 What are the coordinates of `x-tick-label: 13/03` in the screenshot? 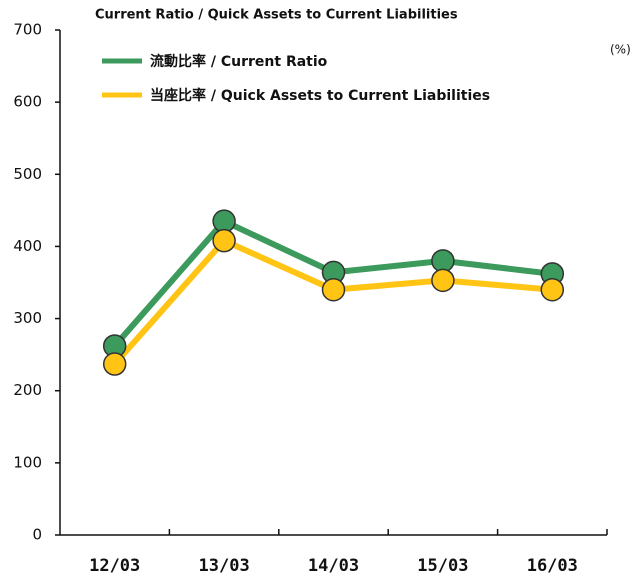 It's located at (224, 566).